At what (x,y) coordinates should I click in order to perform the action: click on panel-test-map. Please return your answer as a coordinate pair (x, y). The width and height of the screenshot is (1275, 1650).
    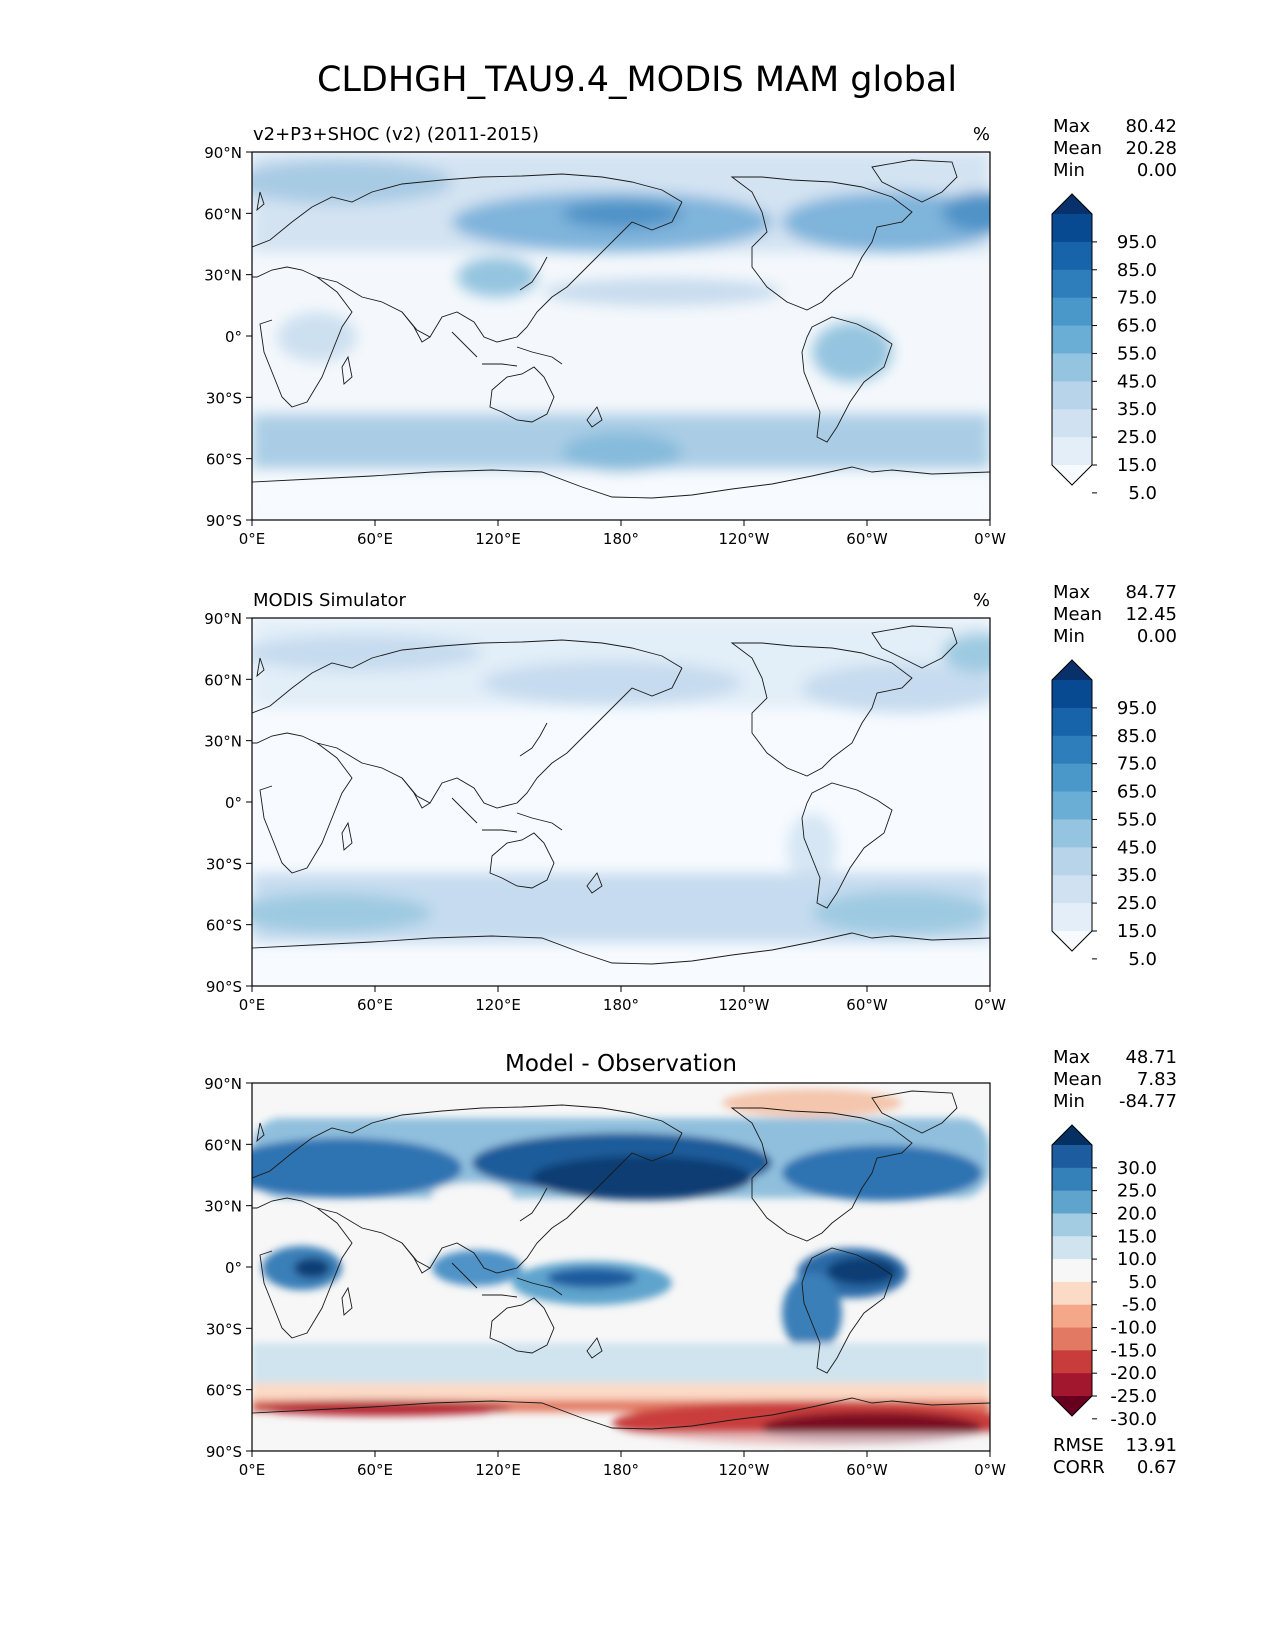
    Looking at the image, I should click on (621, 336).